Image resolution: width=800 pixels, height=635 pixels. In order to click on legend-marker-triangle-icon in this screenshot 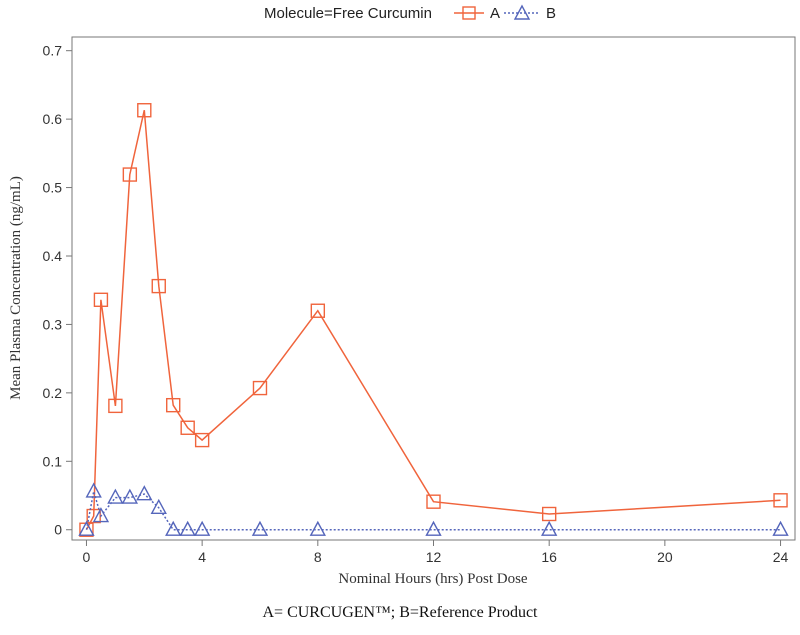, I will do `click(522, 12)`.